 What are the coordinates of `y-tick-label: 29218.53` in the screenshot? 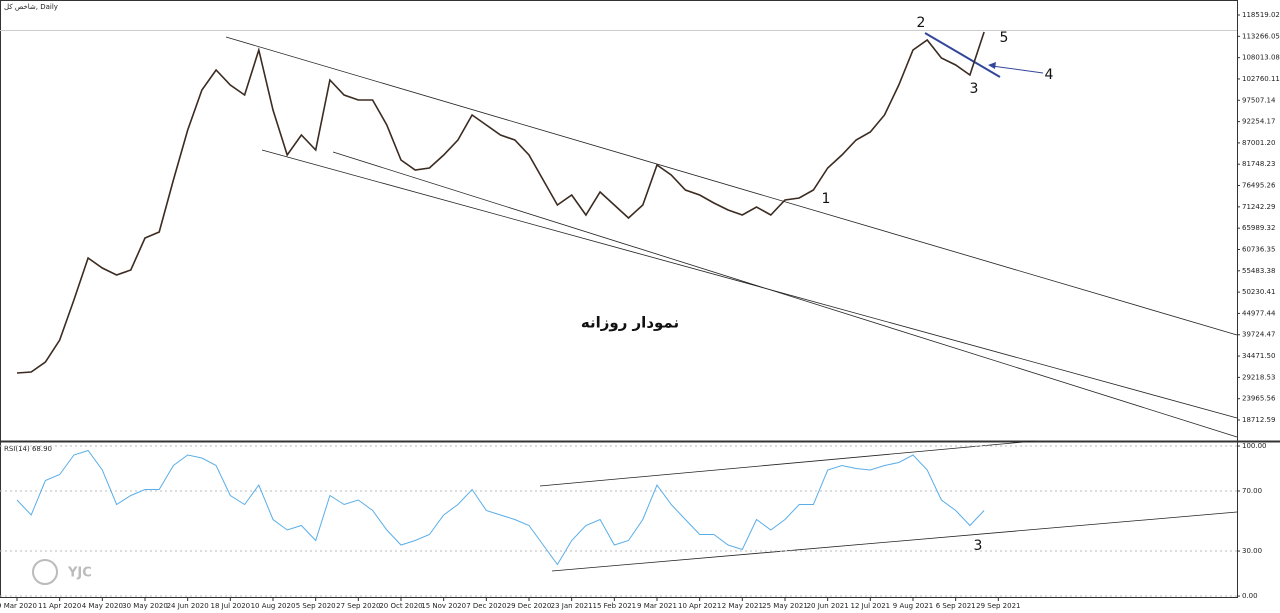 It's located at (1258, 377).